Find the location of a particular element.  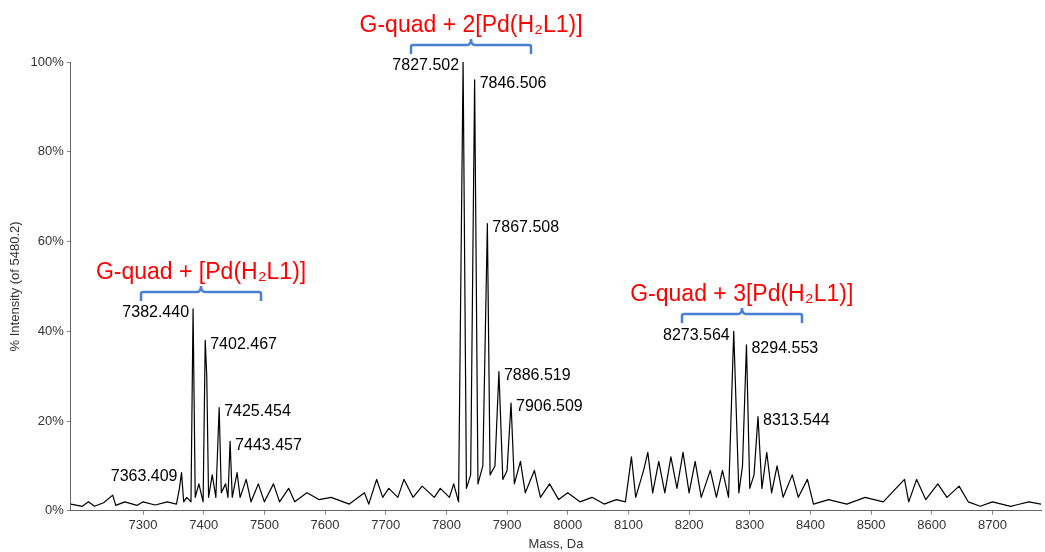

y-tick-label: 20% is located at coordinates (51, 420).